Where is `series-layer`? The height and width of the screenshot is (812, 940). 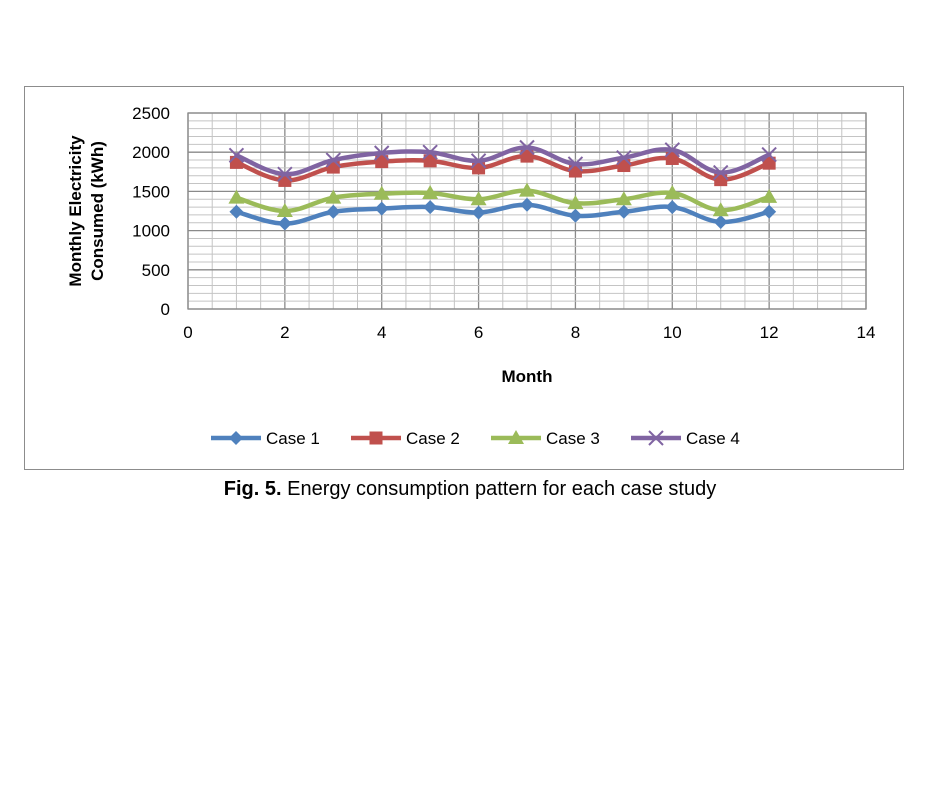 series-layer is located at coordinates (503, 185).